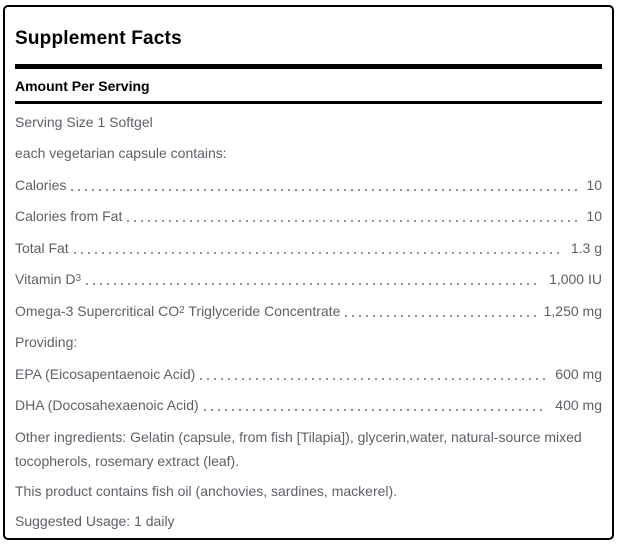  What do you see at coordinates (46, 342) in the screenshot?
I see `fact-label: Providing:` at bounding box center [46, 342].